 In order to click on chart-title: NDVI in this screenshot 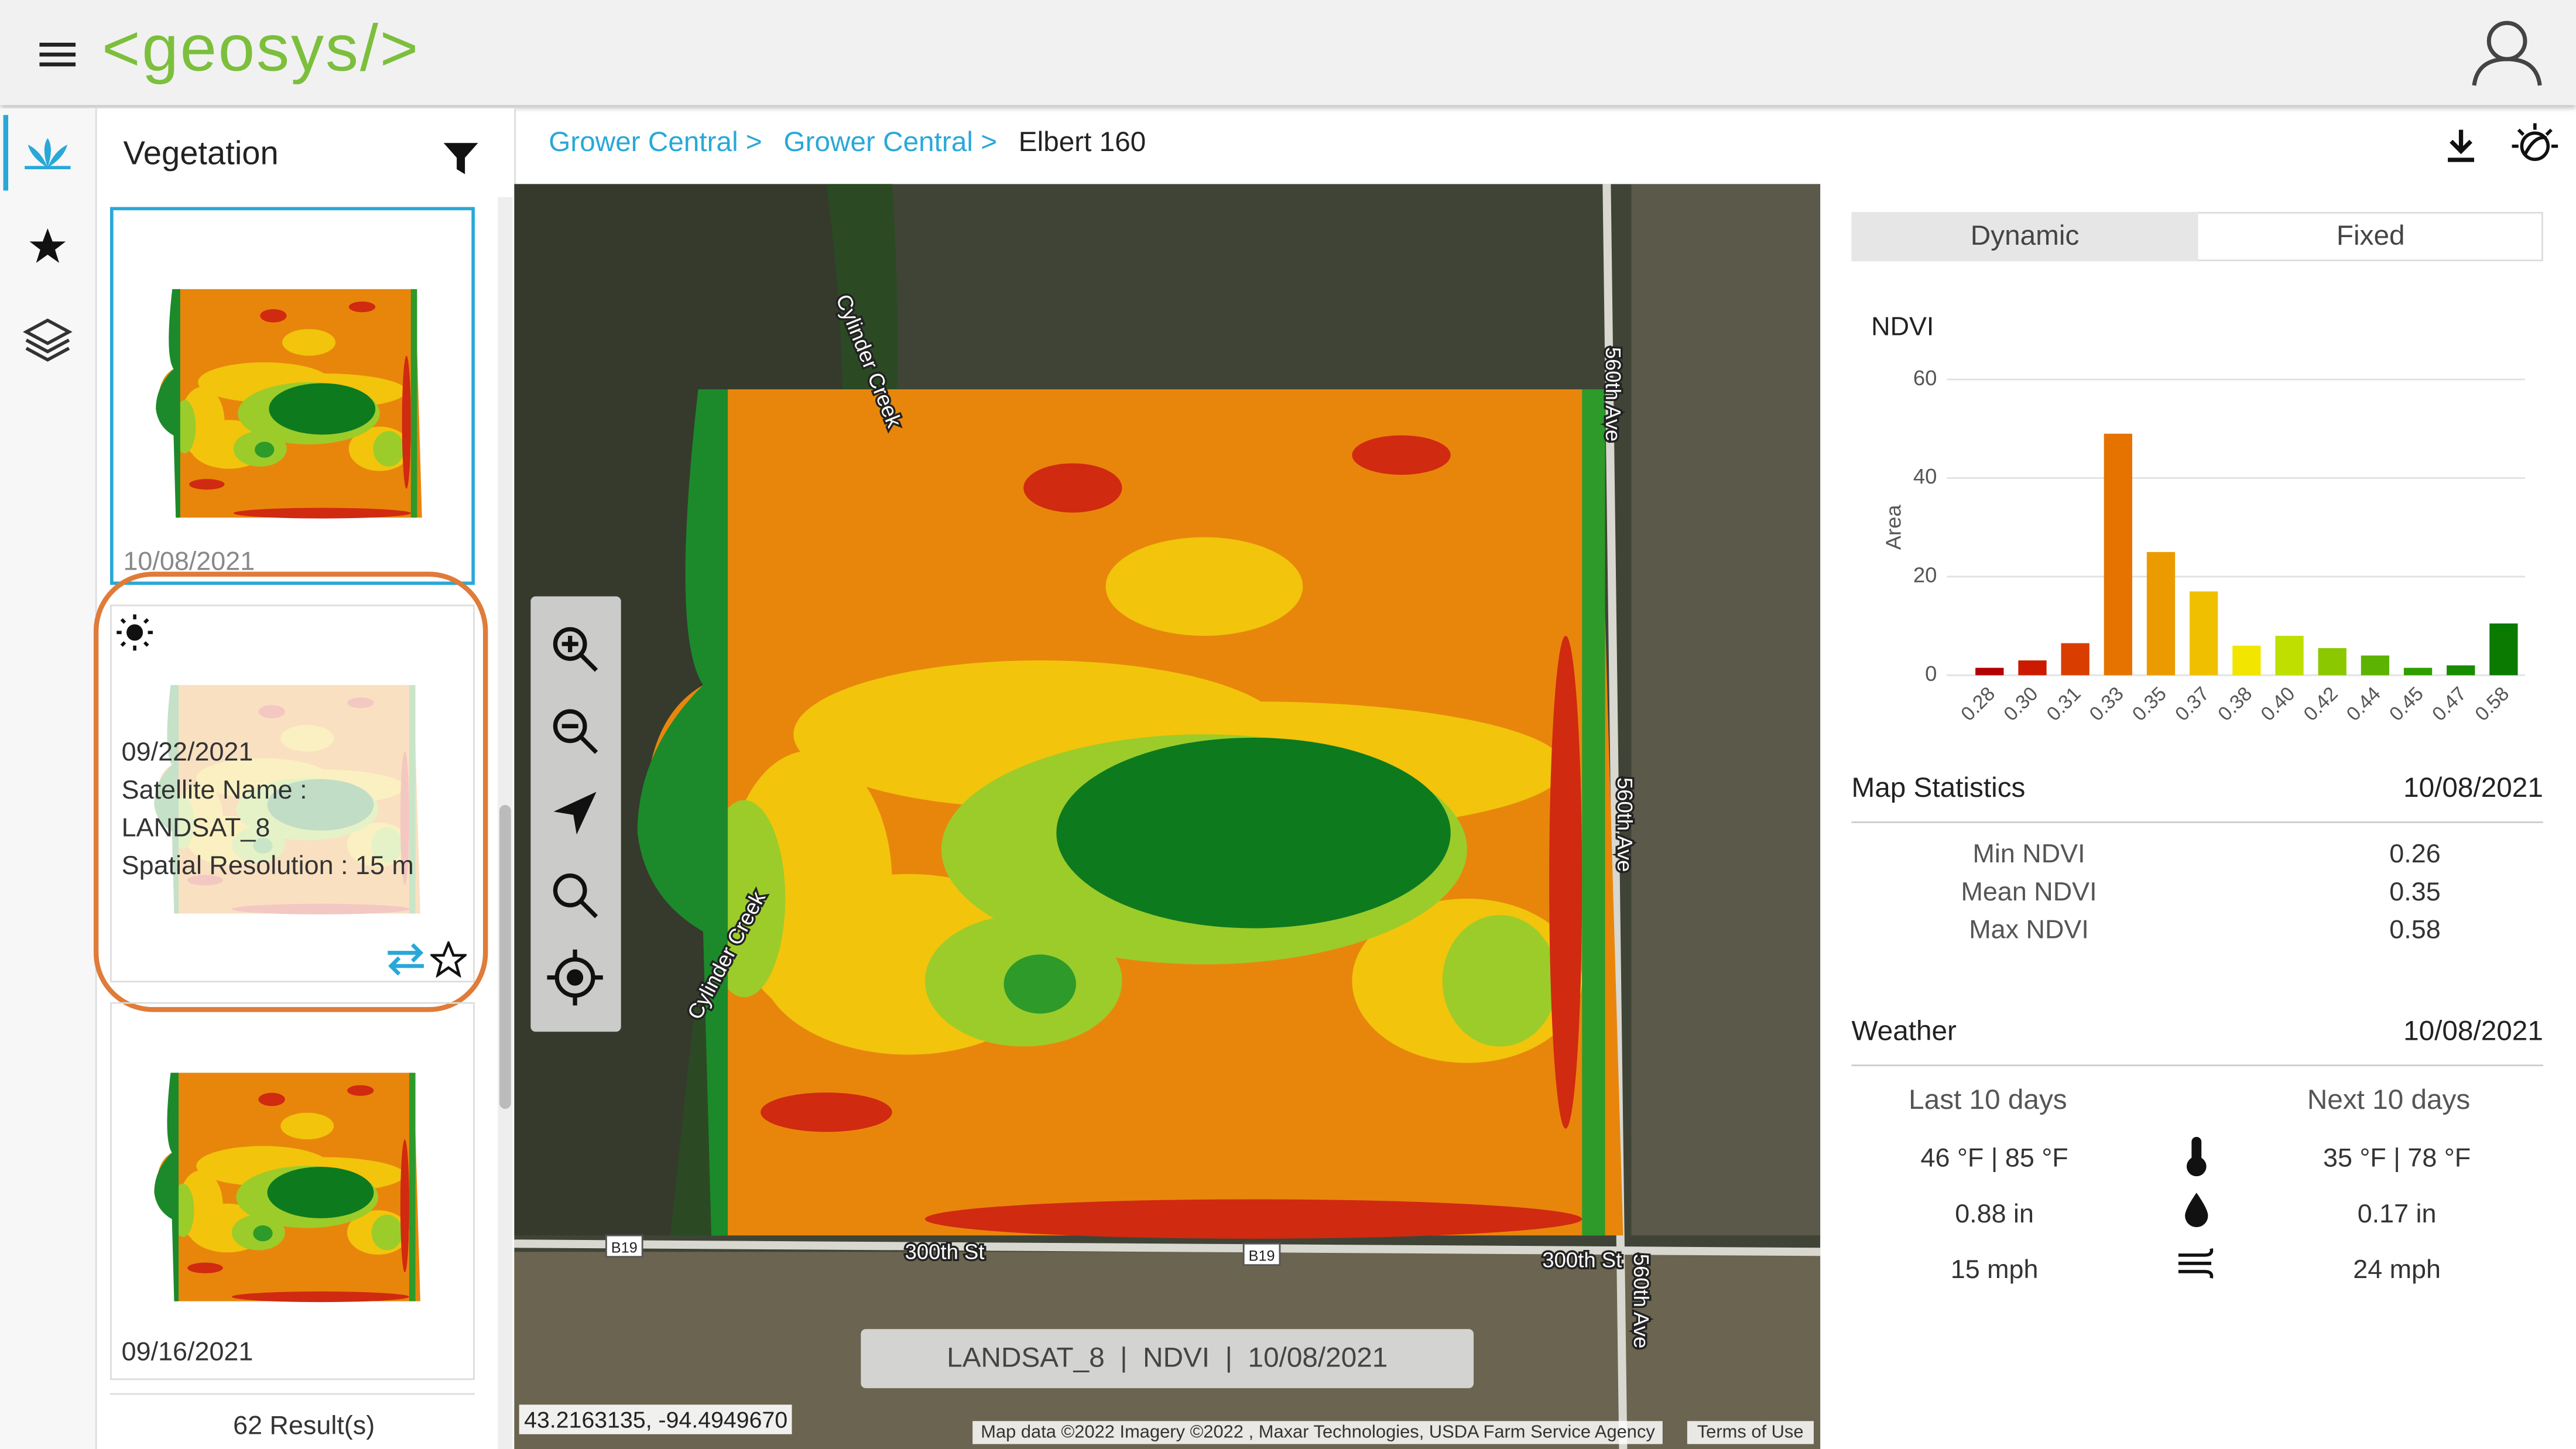, I will do `click(1902, 326)`.